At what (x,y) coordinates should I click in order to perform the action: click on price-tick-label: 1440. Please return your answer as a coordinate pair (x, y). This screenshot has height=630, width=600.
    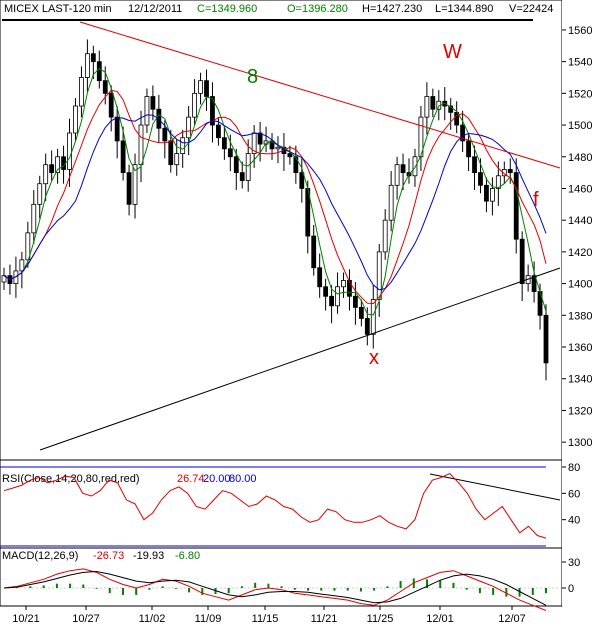
    Looking at the image, I should click on (580, 221).